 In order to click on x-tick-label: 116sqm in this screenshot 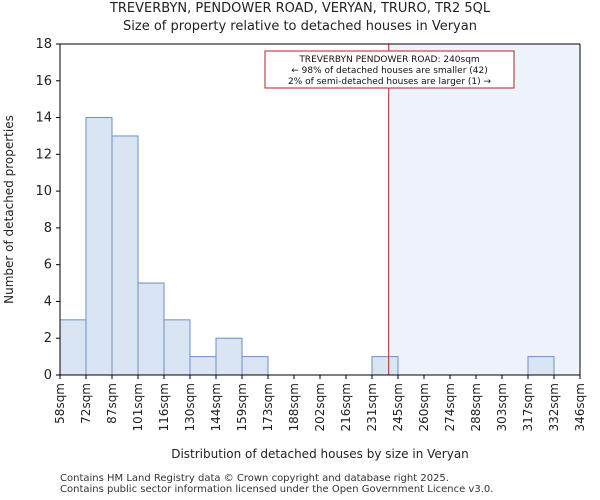, I will do `click(164, 407)`.